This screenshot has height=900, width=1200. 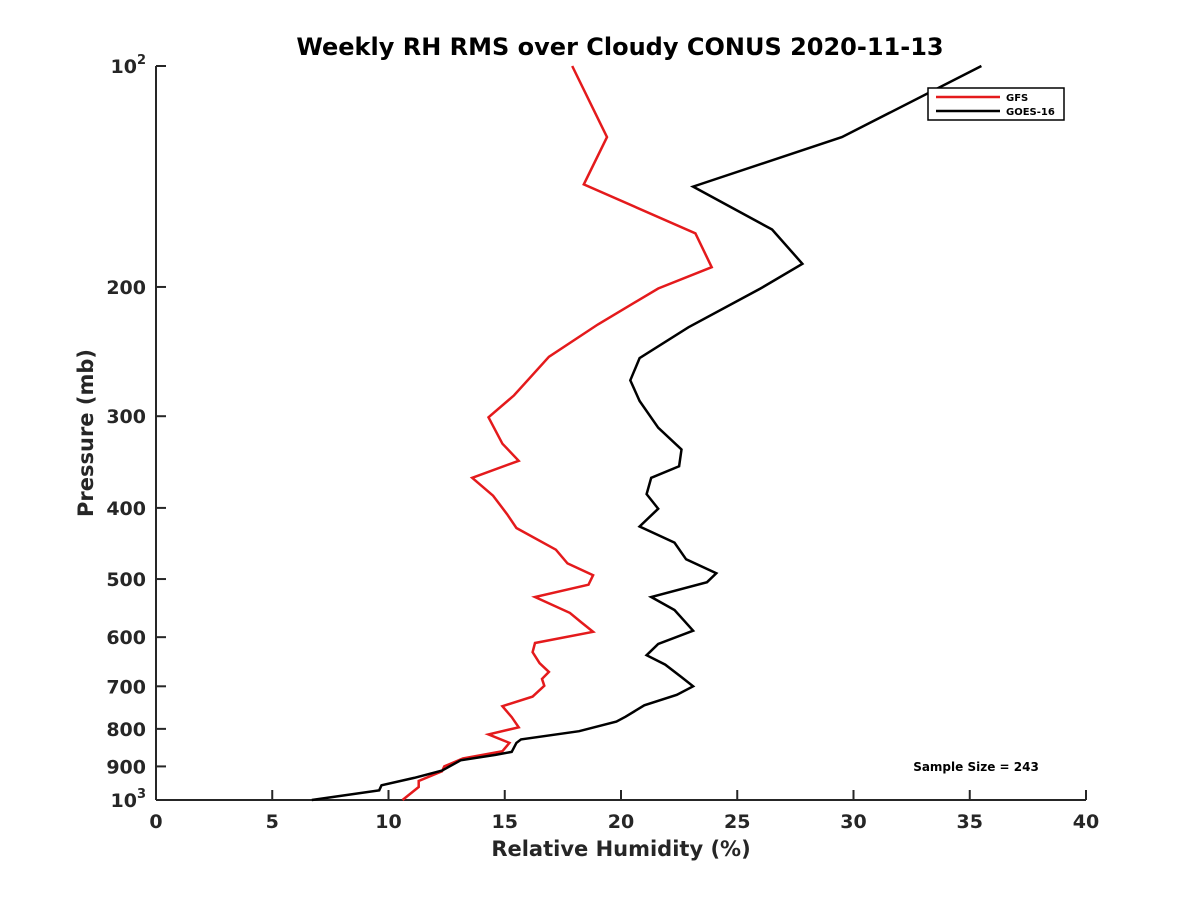 I want to click on x-tick-label: 10, so click(x=388, y=822).